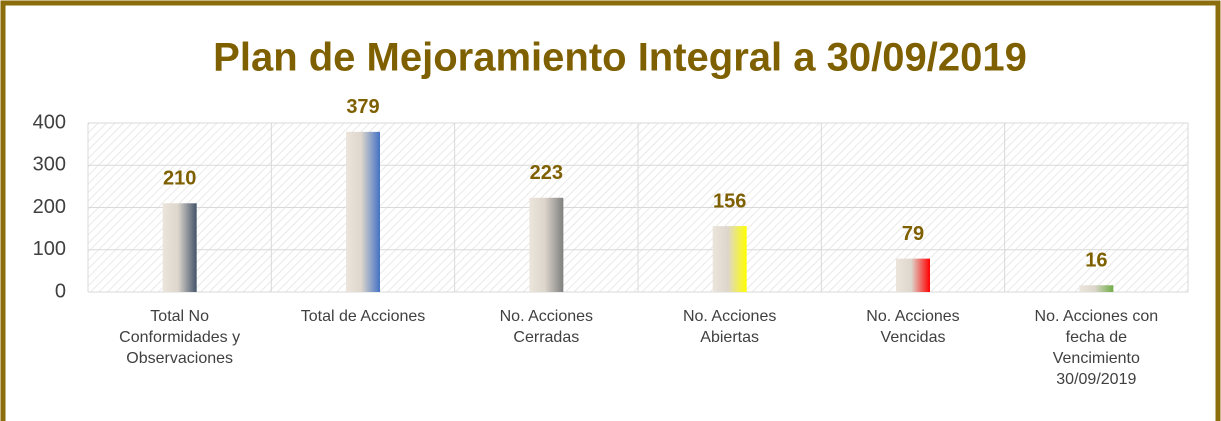  I want to click on x-tick-label: Total No Conformidades y Observaciones, so click(180, 337).